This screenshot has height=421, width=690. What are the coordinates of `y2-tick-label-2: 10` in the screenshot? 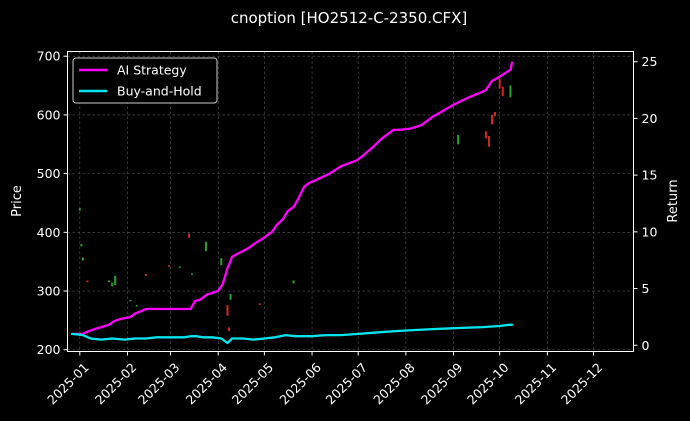 It's located at (650, 231).